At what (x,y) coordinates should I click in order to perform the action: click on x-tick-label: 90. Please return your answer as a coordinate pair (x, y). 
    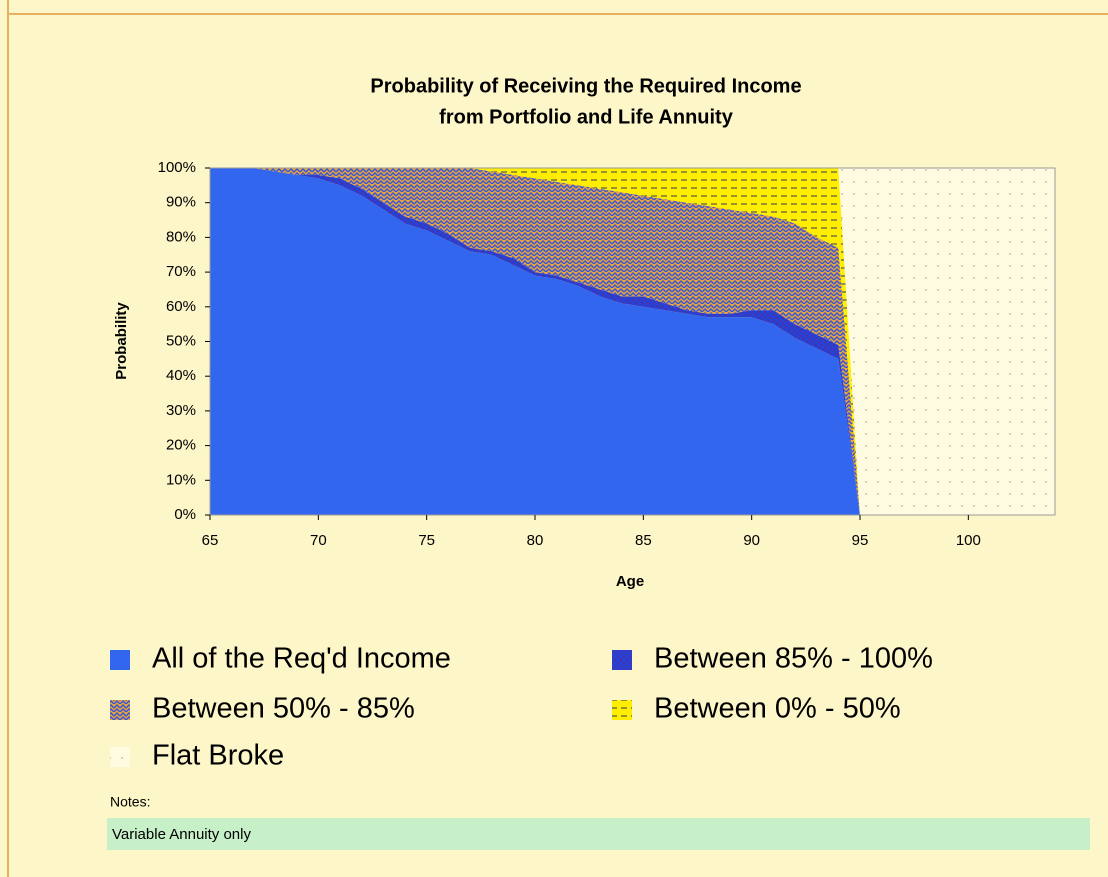
    Looking at the image, I should click on (751, 540).